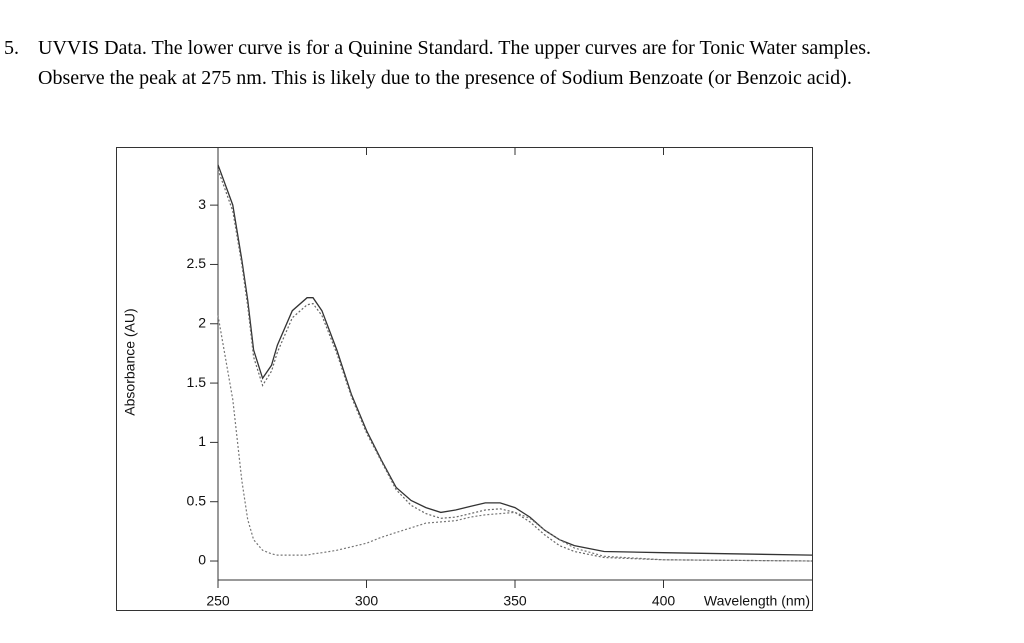 This screenshot has width=1024, height=643. What do you see at coordinates (197, 263) in the screenshot?
I see `y-tick-label: 2.5` at bounding box center [197, 263].